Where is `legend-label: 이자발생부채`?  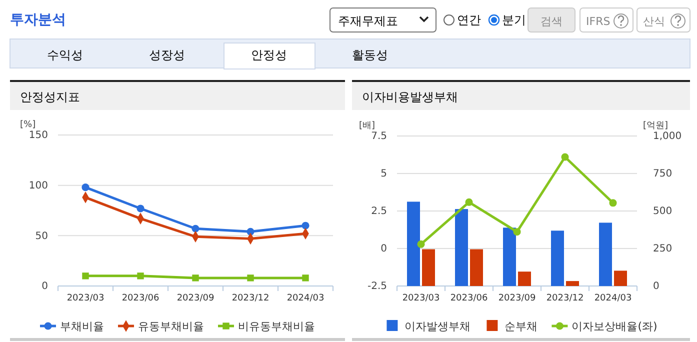 legend-label: 이자발생부채 is located at coordinates (437, 326).